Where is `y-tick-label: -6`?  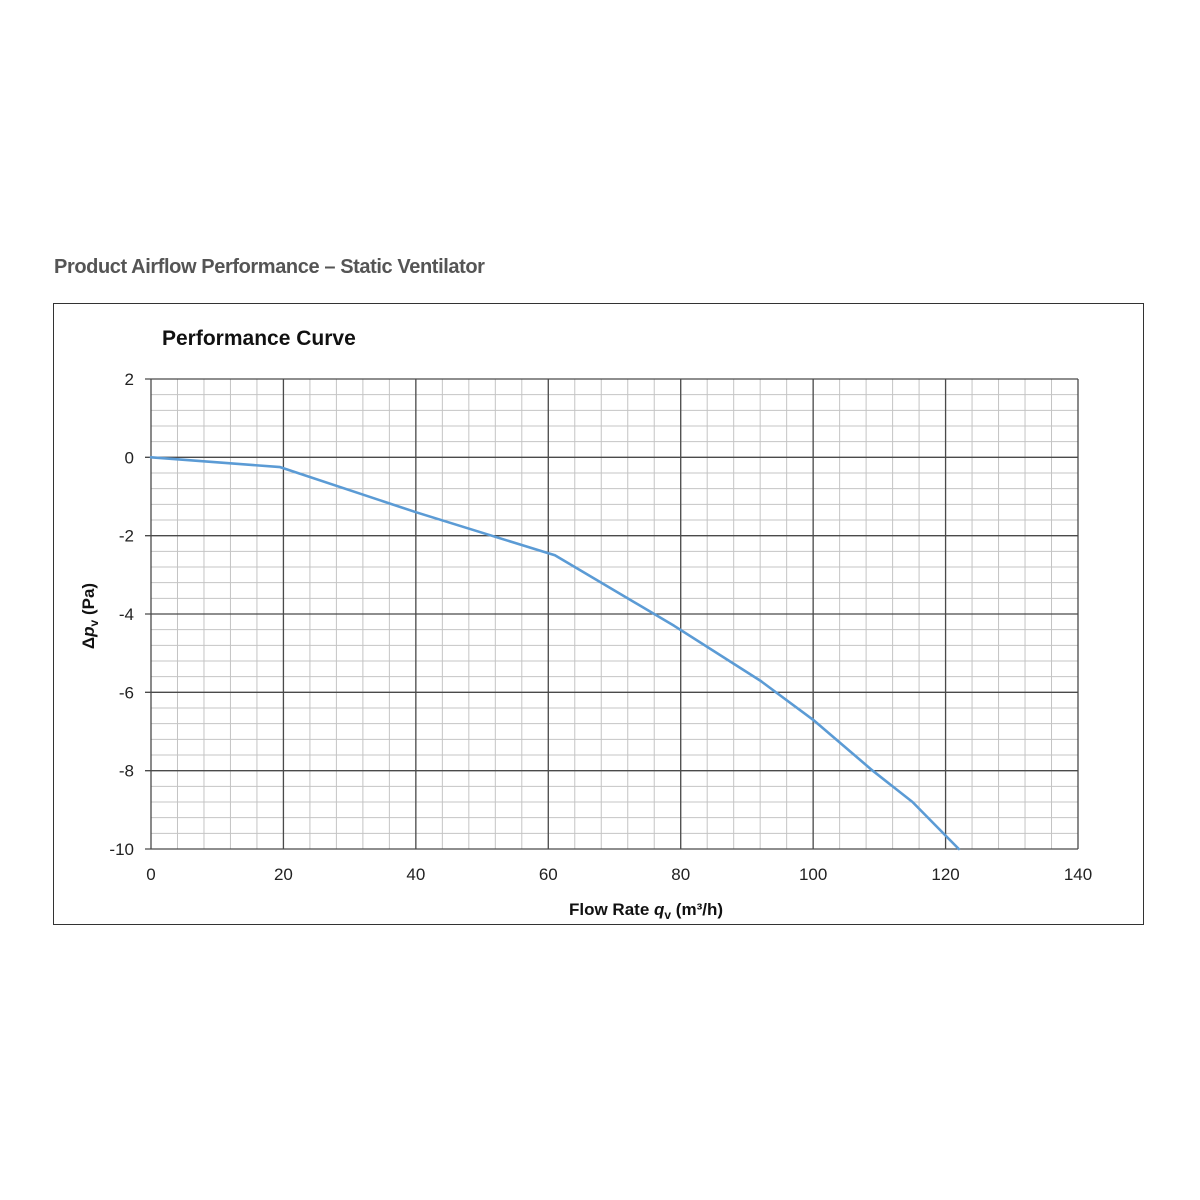 y-tick-label: -6 is located at coordinates (126, 692).